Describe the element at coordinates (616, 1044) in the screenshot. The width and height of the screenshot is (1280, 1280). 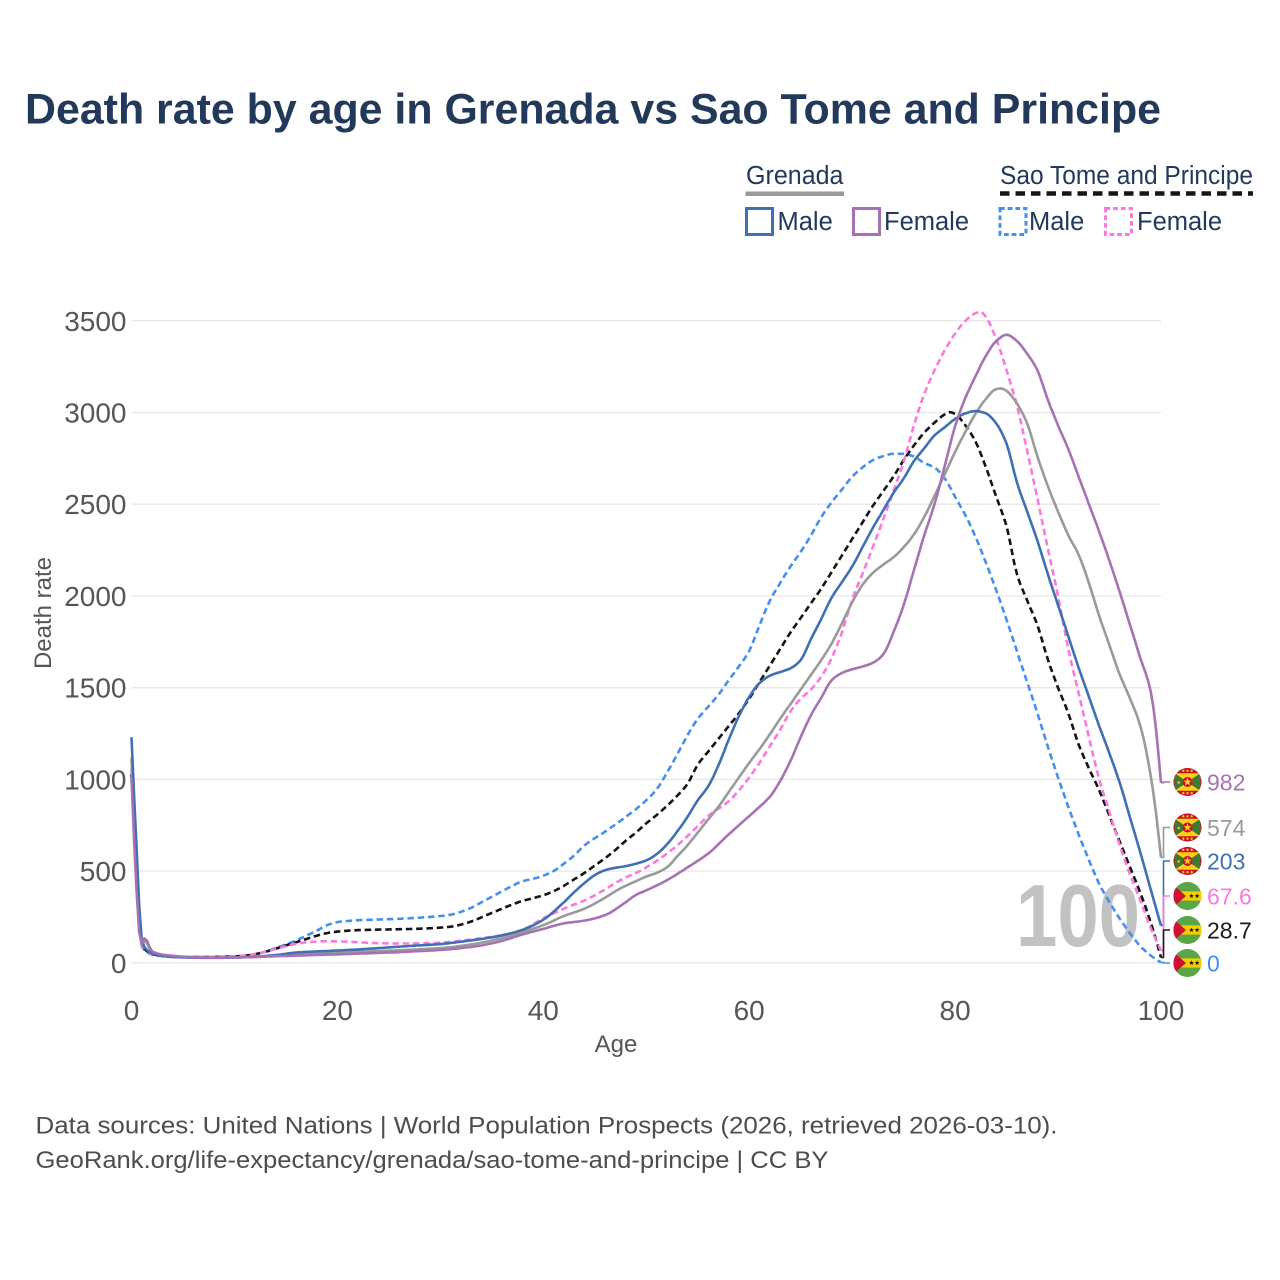
I see `svg-text: Age` at that location.